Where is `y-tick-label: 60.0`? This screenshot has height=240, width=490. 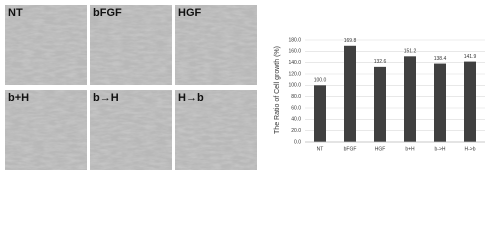
y-tick-label: 60.0 is located at coordinates (296, 108).